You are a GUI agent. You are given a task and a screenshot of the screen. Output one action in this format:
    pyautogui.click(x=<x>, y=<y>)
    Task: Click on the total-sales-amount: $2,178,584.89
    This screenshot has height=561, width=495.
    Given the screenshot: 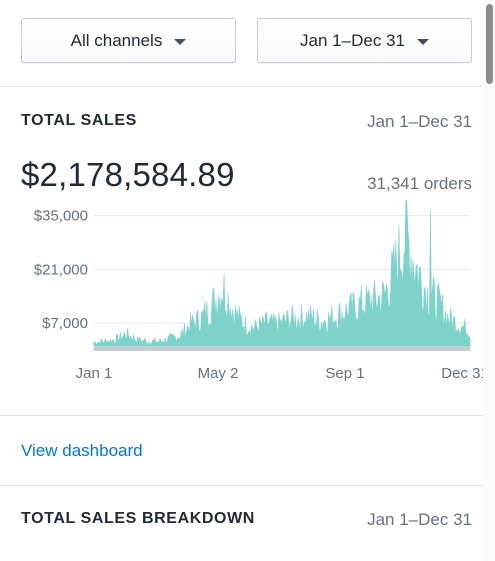 What is the action you would take?
    pyautogui.click(x=128, y=174)
    